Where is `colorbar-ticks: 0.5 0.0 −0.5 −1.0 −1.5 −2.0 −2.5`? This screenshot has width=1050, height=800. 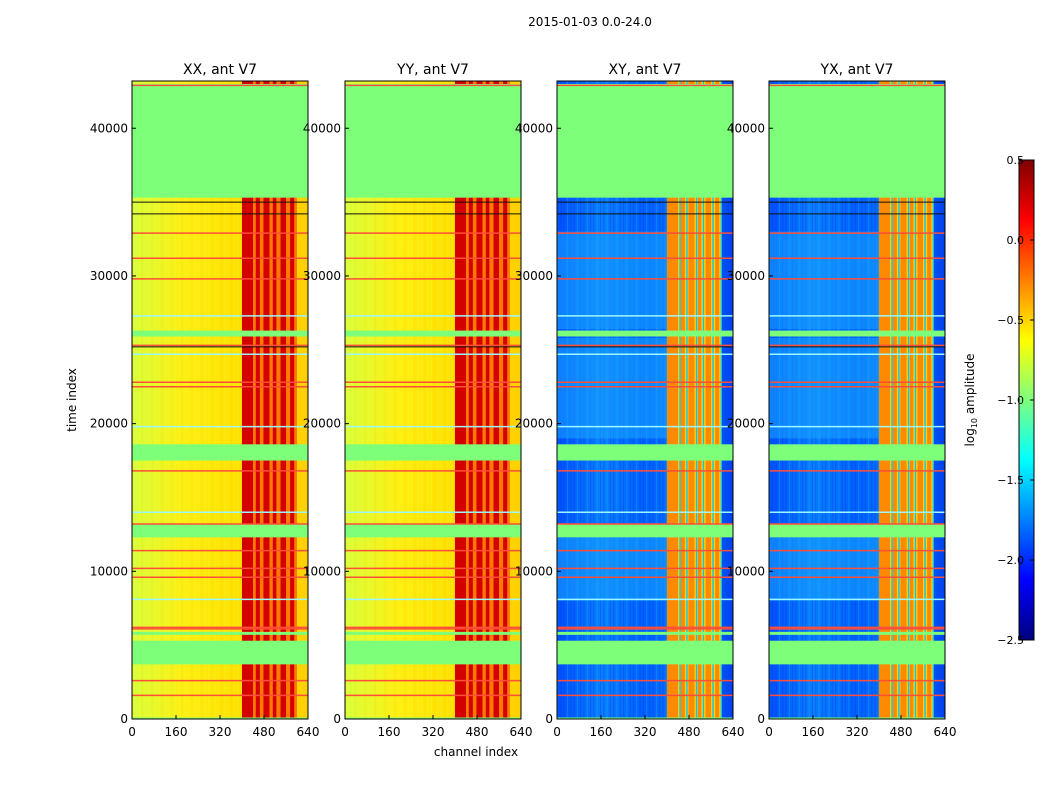
colorbar-ticks: 0.5 0.0 −0.5 −1.0 −1.5 −2.0 −2.5 is located at coordinates (1015, 400).